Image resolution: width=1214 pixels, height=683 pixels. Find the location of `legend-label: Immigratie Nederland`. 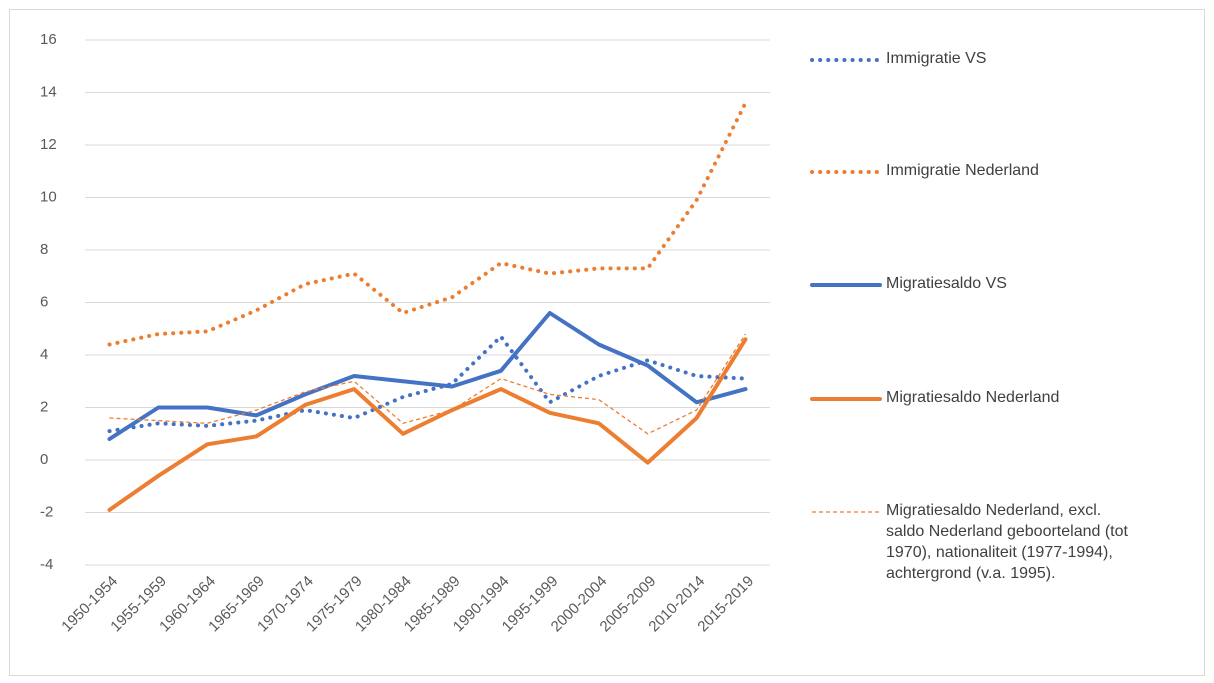

legend-label: Immigratie Nederland is located at coordinates (962, 170).